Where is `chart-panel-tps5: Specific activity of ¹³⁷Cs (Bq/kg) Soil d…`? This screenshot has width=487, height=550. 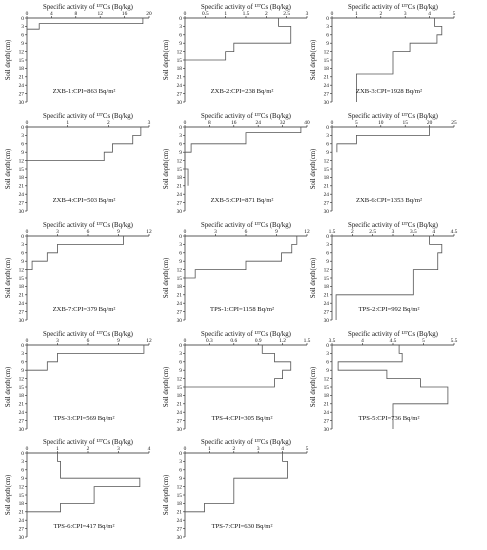
chart-panel-tps5: Specific activity of ¹³⁷Cs (Bq/kg) Soil d… is located at coordinates (384, 382).